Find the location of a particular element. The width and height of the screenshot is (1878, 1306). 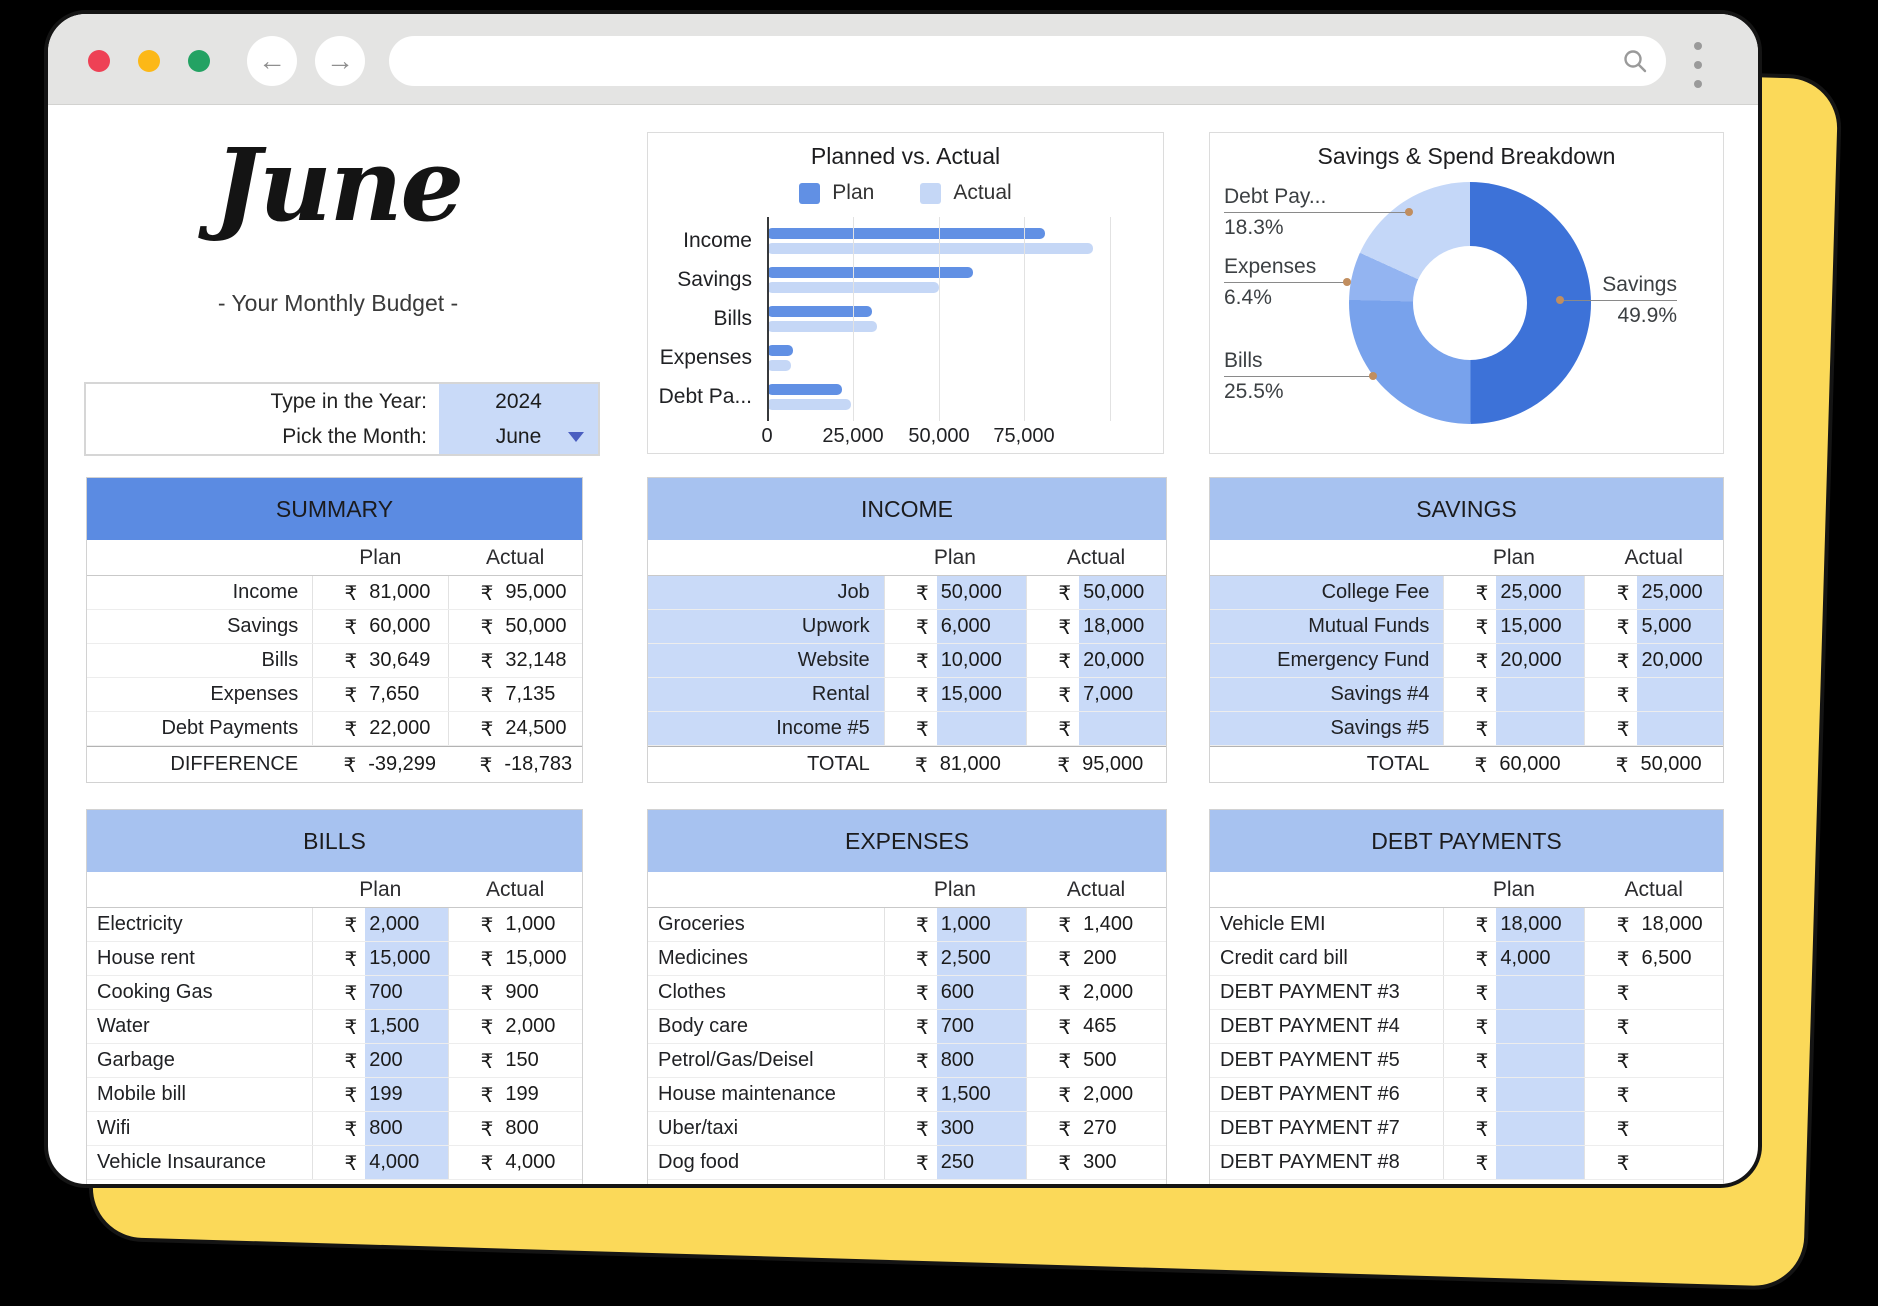

actual-cell: ₹ 7,000 is located at coordinates (1096, 694).